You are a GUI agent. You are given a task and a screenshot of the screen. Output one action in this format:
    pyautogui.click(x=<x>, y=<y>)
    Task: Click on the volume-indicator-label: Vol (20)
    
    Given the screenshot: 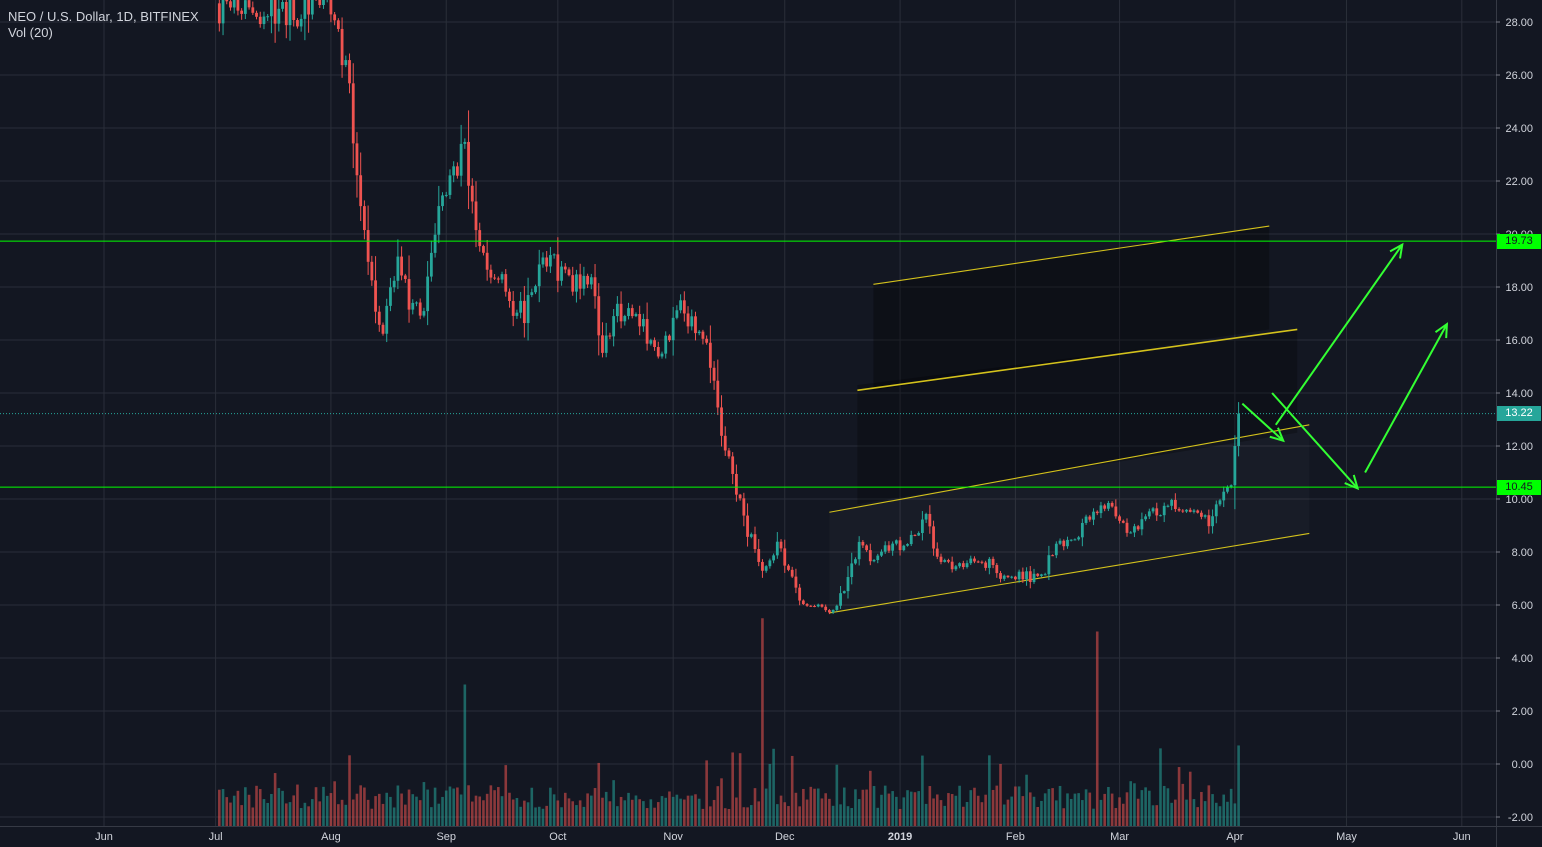 What is the action you would take?
    pyautogui.click(x=30, y=32)
    